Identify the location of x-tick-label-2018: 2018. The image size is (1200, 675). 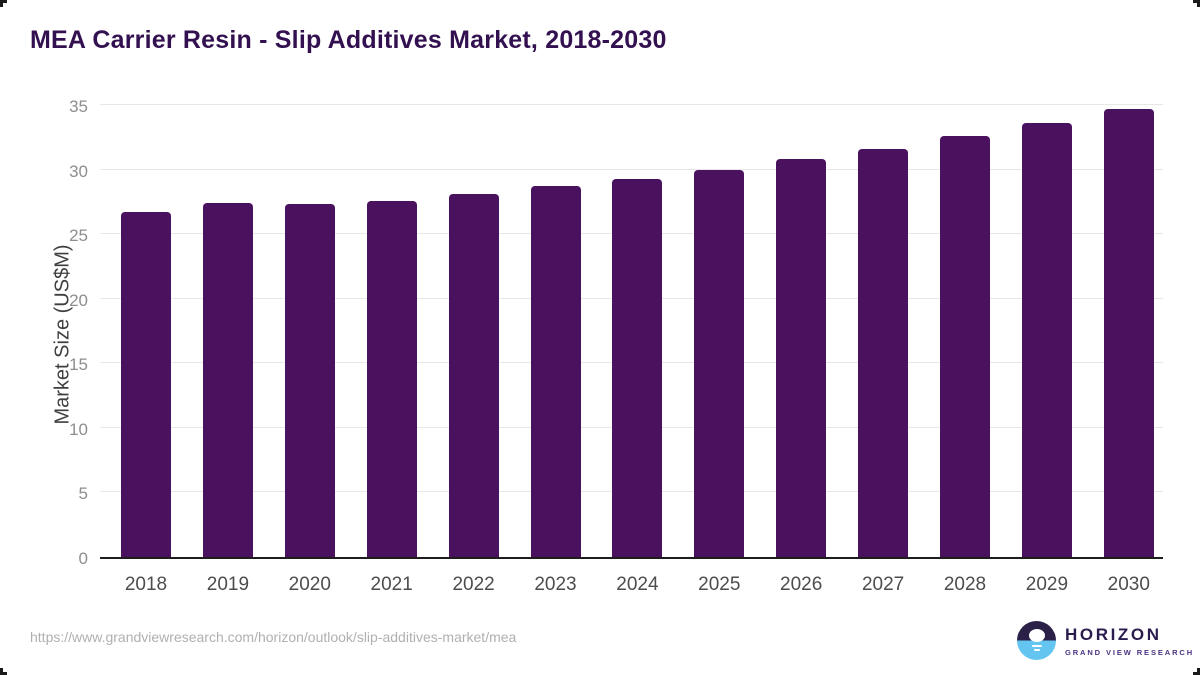
(146, 584).